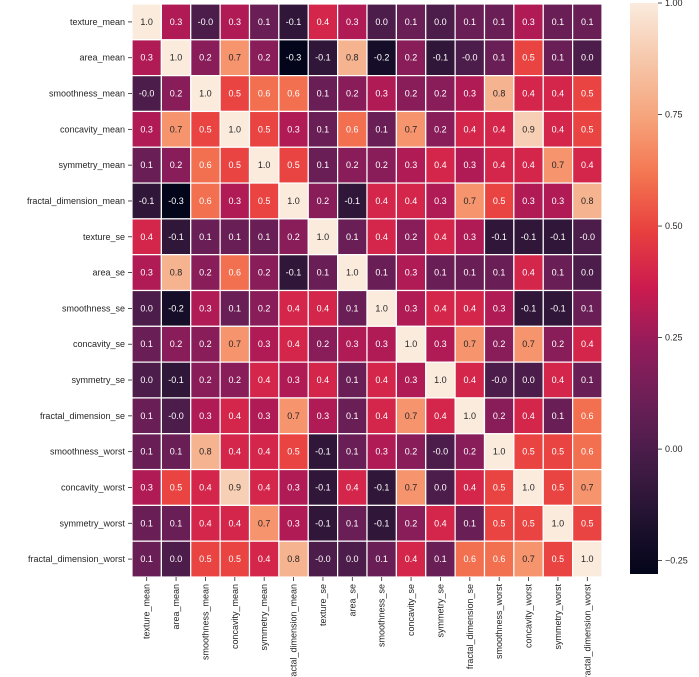  Describe the element at coordinates (264, 617) in the screenshot. I see `column-label: symmetry_mean` at that location.